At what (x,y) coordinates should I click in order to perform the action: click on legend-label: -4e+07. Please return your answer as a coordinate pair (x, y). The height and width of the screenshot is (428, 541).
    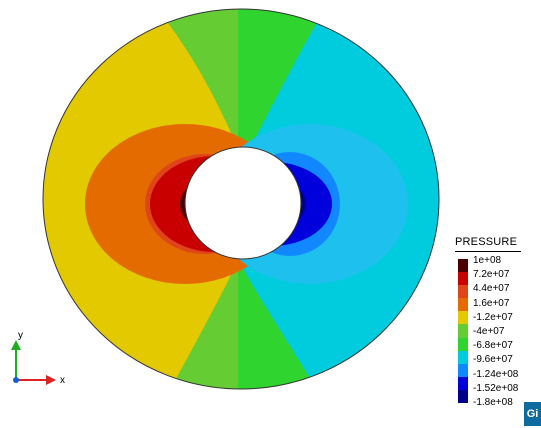
    Looking at the image, I should click on (489, 331).